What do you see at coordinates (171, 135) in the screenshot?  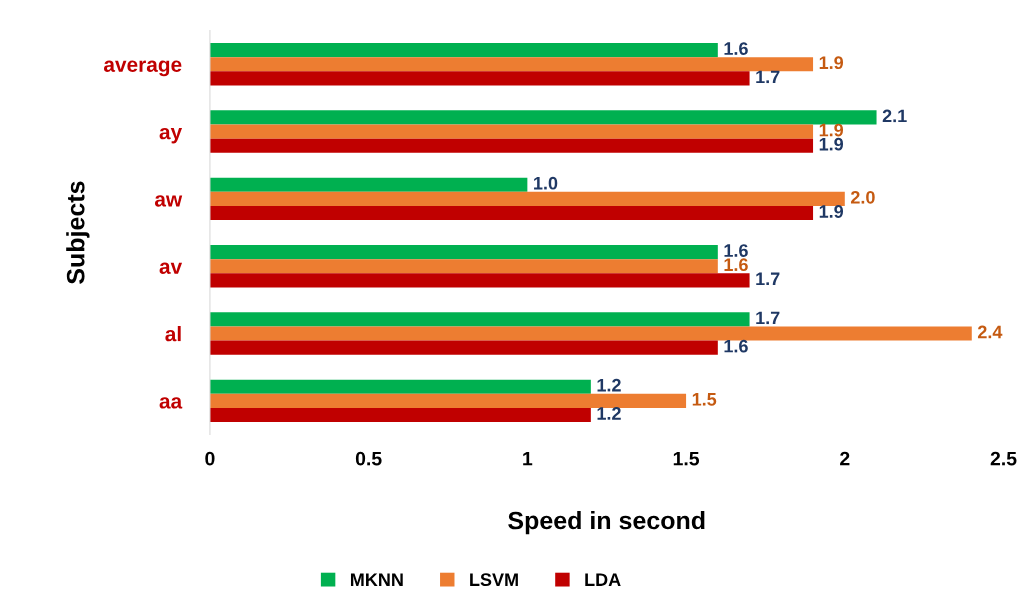 I see `y-tick-label: ay` at bounding box center [171, 135].